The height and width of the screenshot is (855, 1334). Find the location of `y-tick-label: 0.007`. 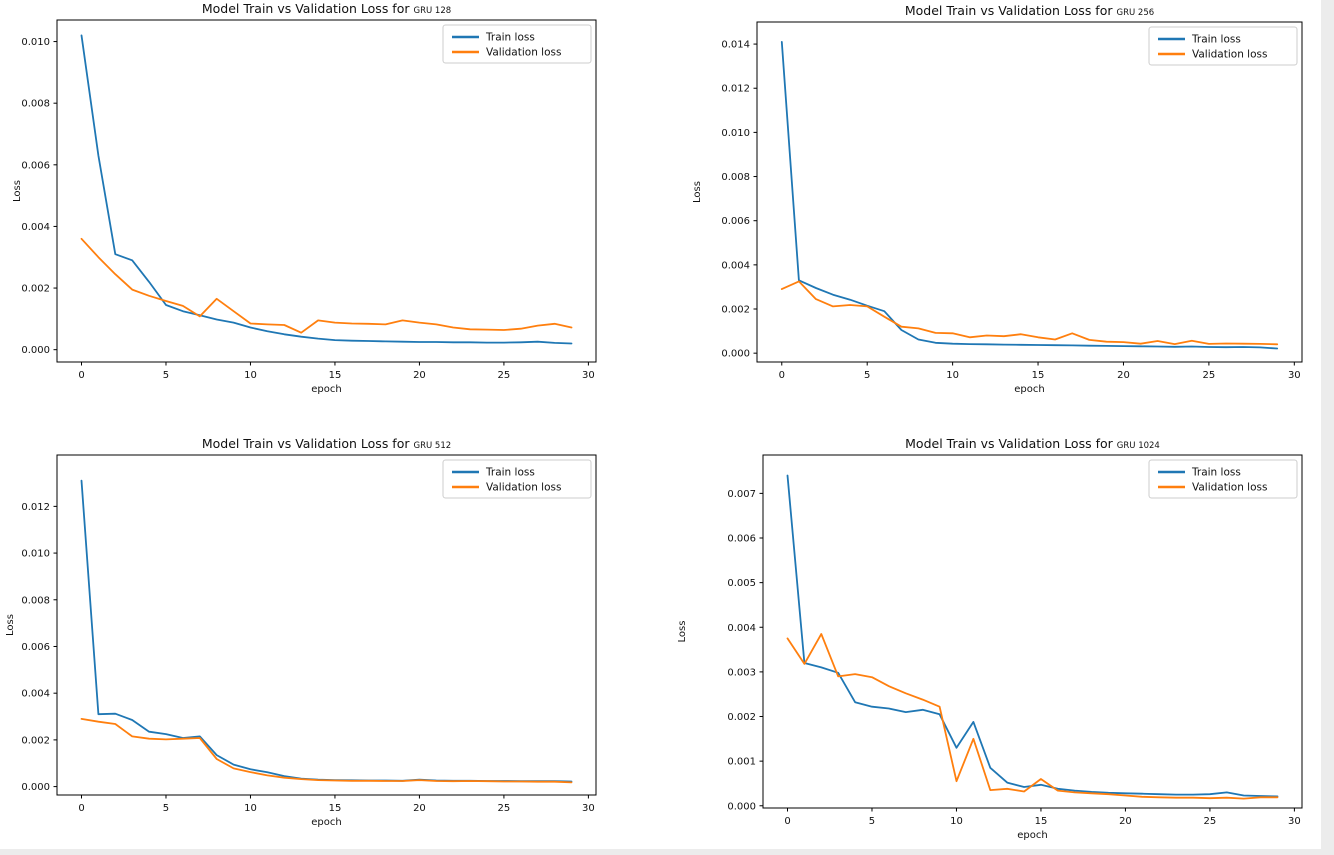

y-tick-label: 0.007 is located at coordinates (741, 494).